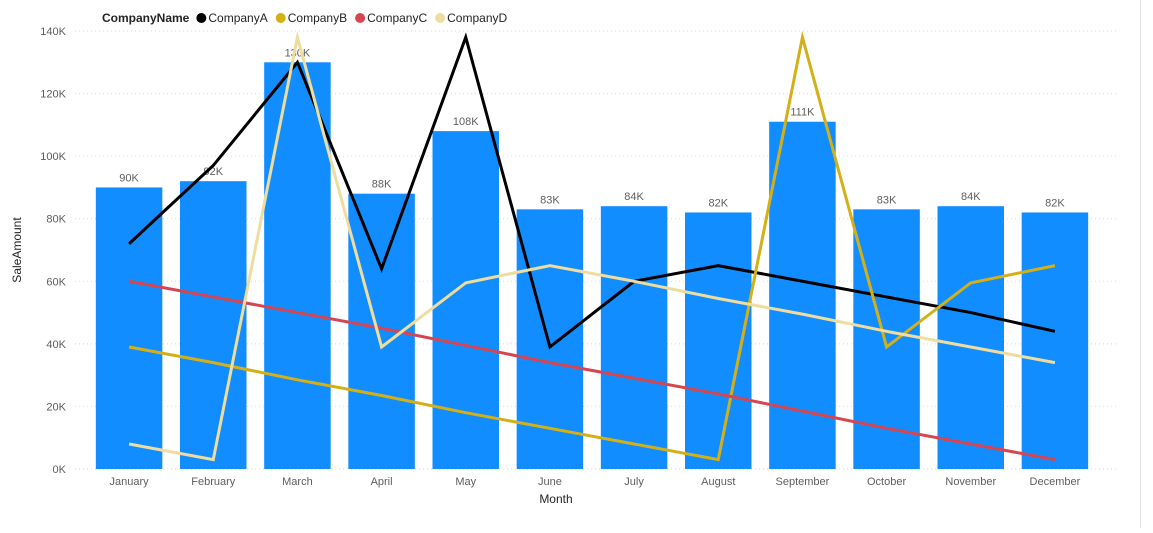 The image size is (1153, 533). What do you see at coordinates (53, 95) in the screenshot?
I see `y-tick-label: 120K` at bounding box center [53, 95].